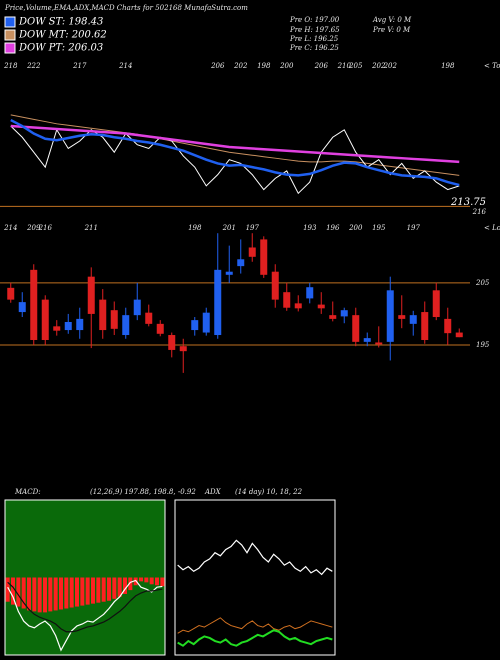  Describe the element at coordinates (468, 202) in the screenshot. I see `level-label: 213.75` at that location.